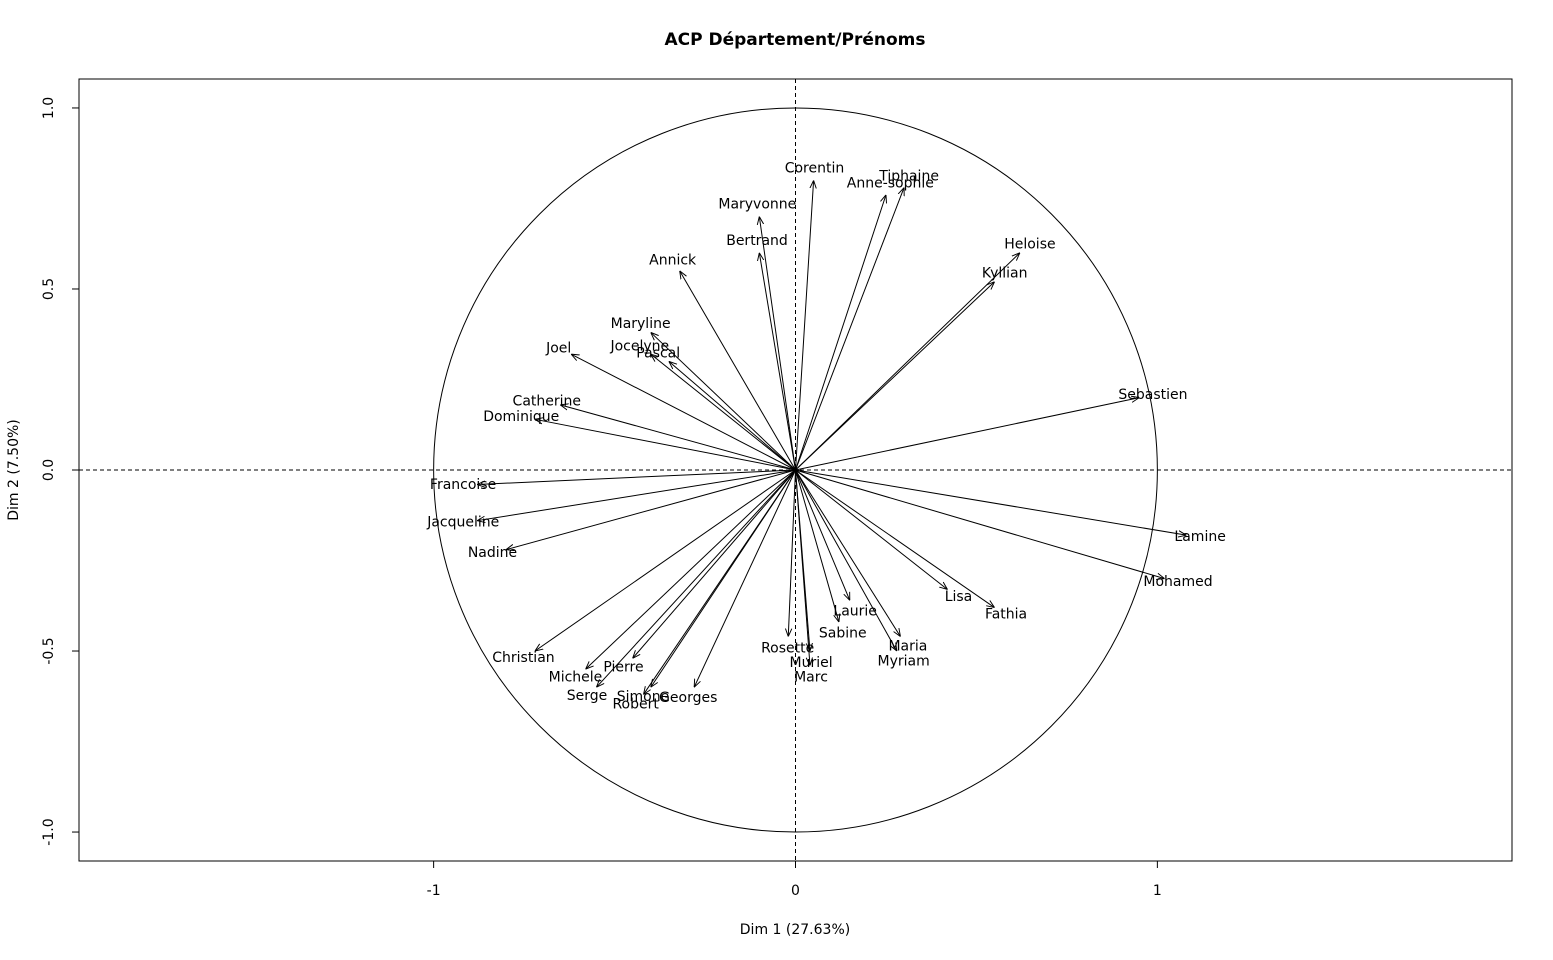 The image size is (1553, 960). Describe the element at coordinates (1199, 537) in the screenshot. I see `variable-label: Lamine` at that location.